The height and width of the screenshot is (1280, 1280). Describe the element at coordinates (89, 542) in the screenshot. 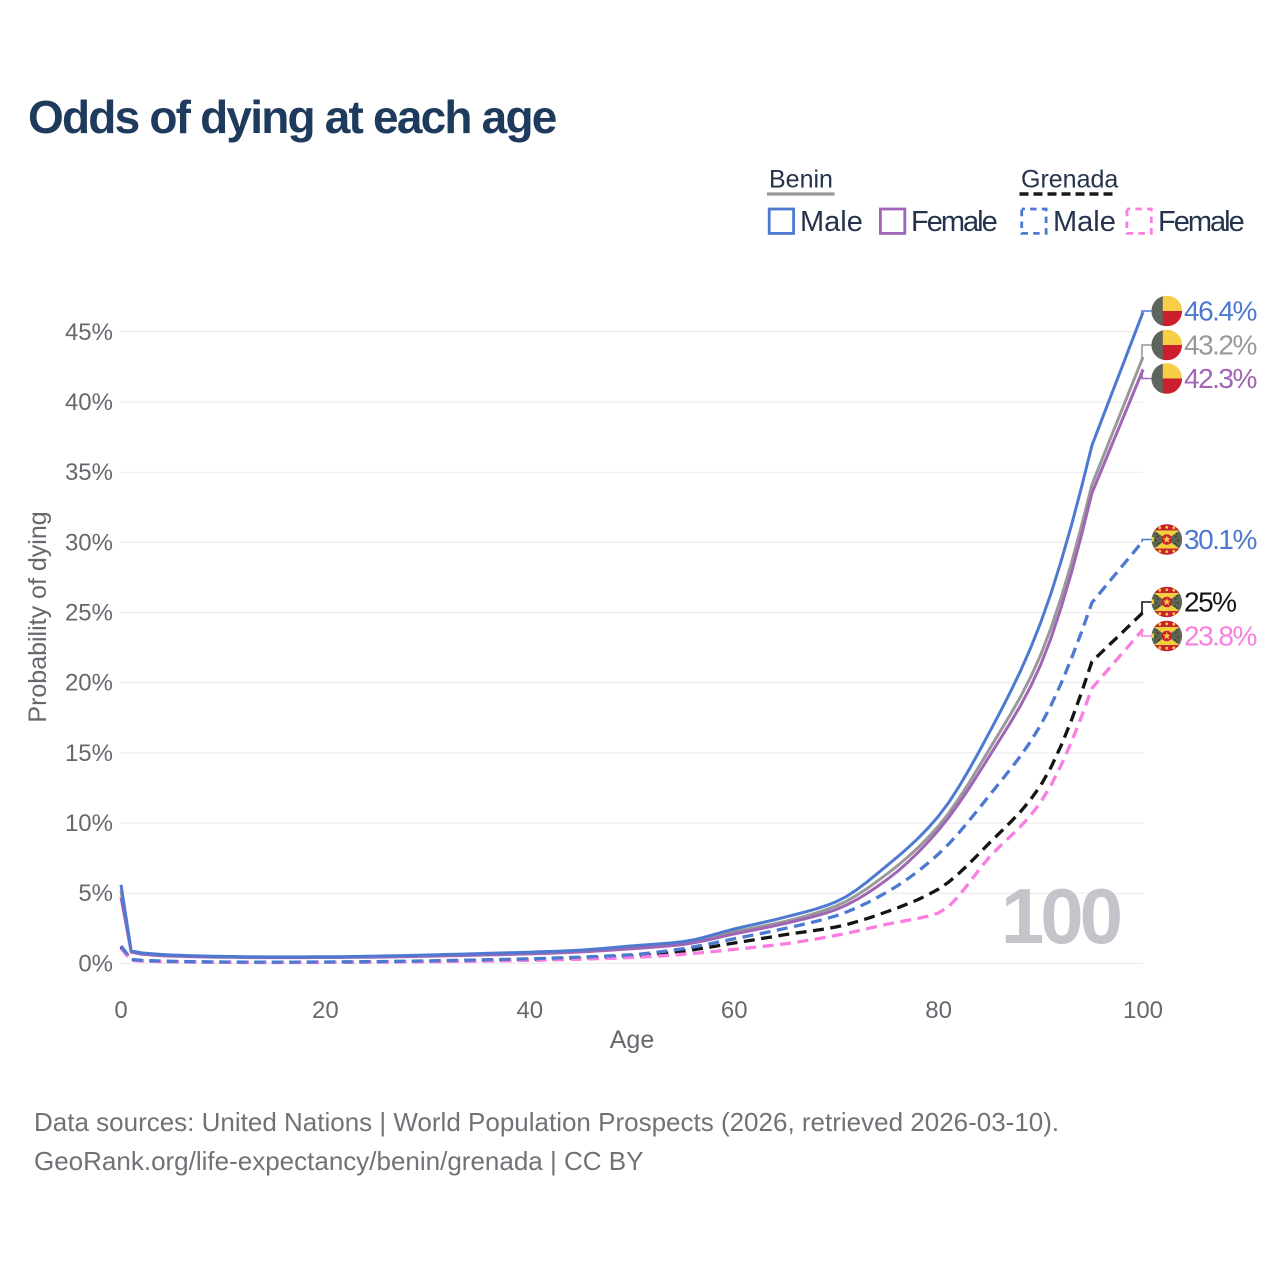

I see `svg-text: 30%` at that location.